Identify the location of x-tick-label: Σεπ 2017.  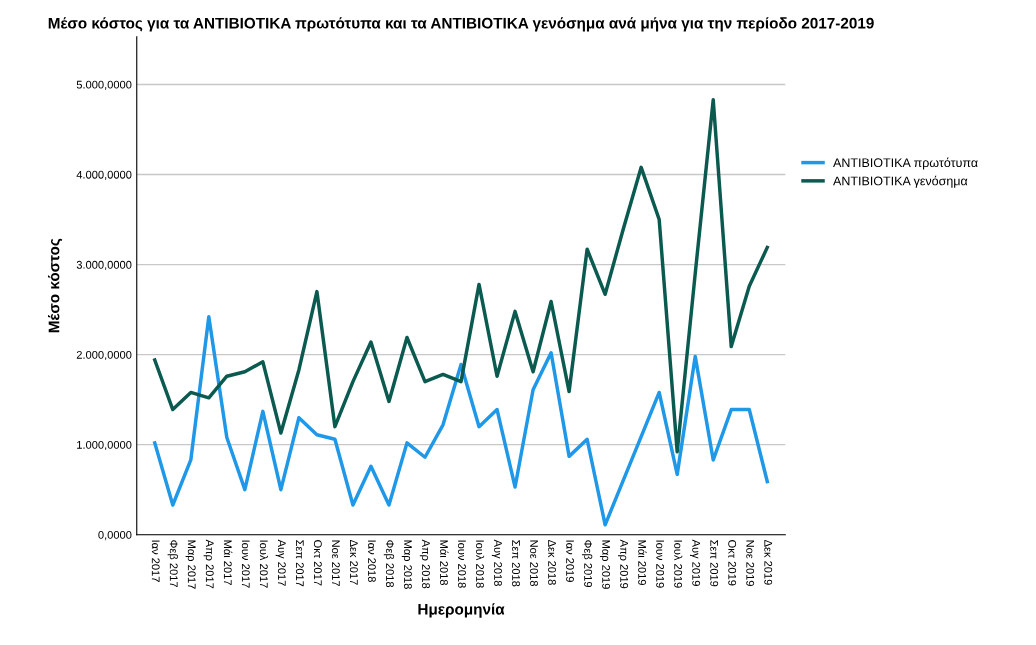
(299, 563).